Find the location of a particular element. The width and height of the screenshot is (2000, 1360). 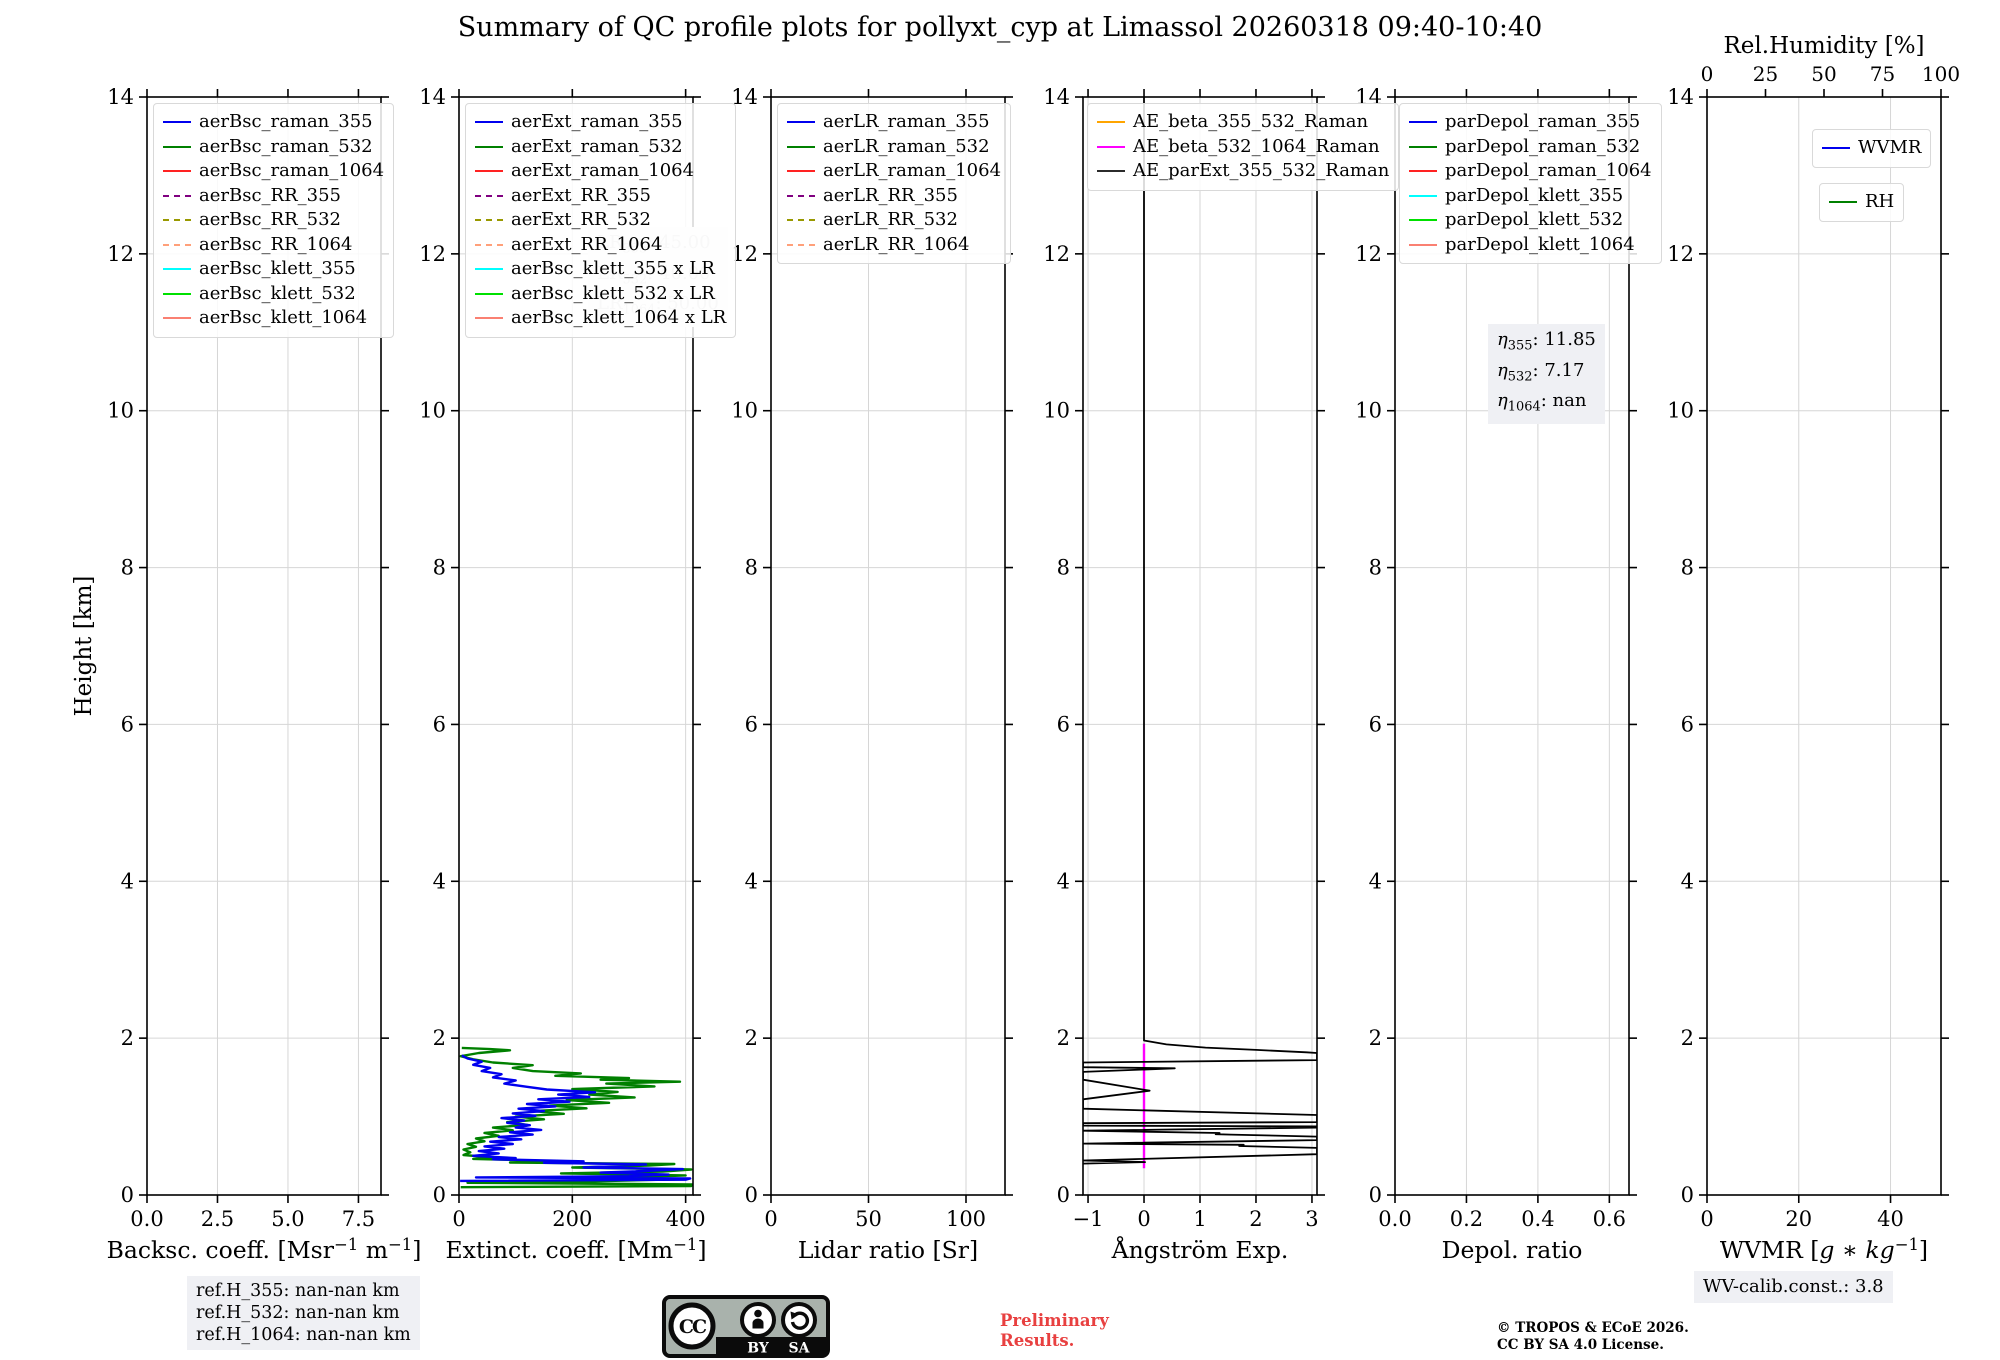

legend-item: aerExt_RR_1064 is located at coordinates (600, 245).